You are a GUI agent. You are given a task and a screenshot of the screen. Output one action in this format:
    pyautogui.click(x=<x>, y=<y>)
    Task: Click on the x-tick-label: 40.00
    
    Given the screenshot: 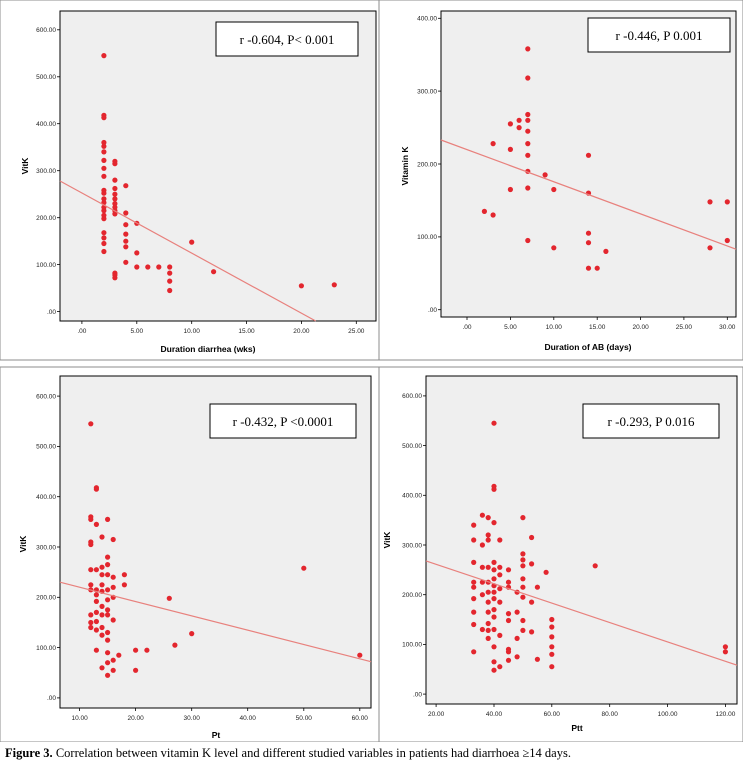 What is the action you would take?
    pyautogui.click(x=248, y=718)
    